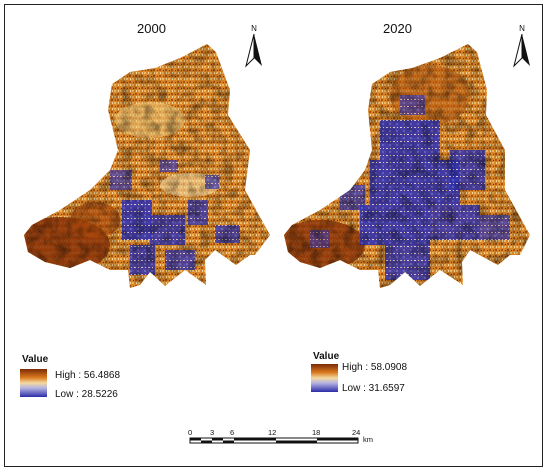 The width and height of the screenshot is (550, 473). Describe the element at coordinates (373, 388) in the screenshot. I see `legend-low-right: Low : 31.6597` at that location.